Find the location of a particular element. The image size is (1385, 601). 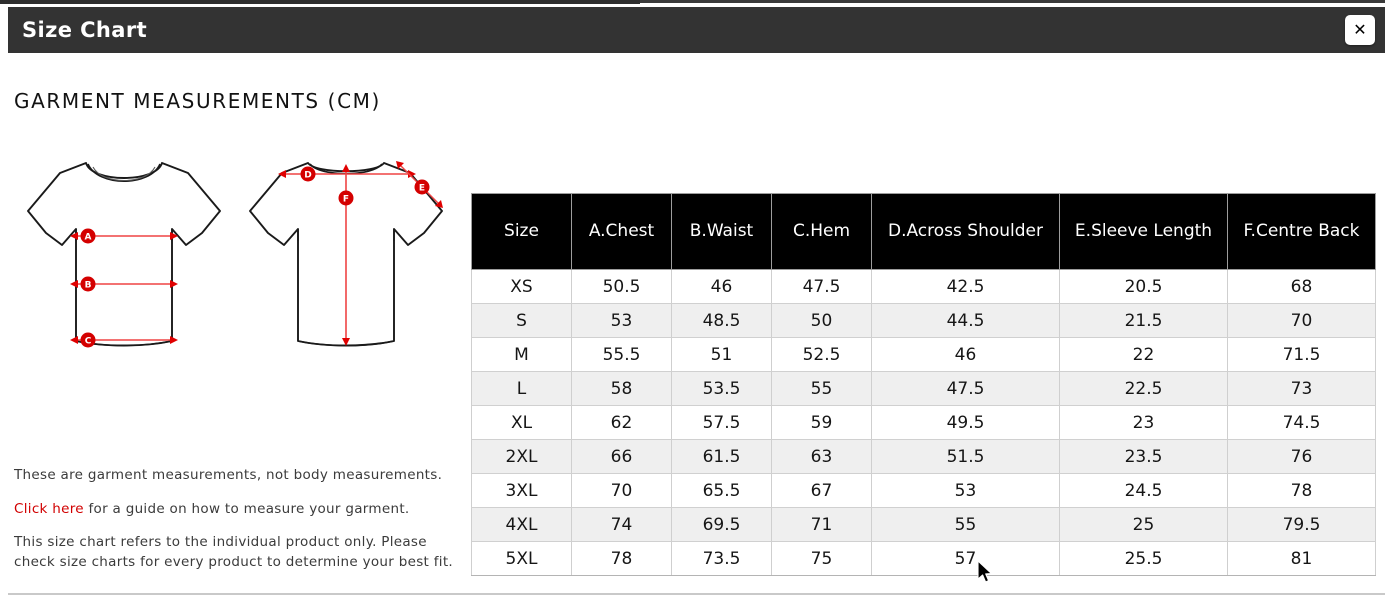

table-row: XL 62 57.5 59 49.5 23 74.5 is located at coordinates (923, 422).